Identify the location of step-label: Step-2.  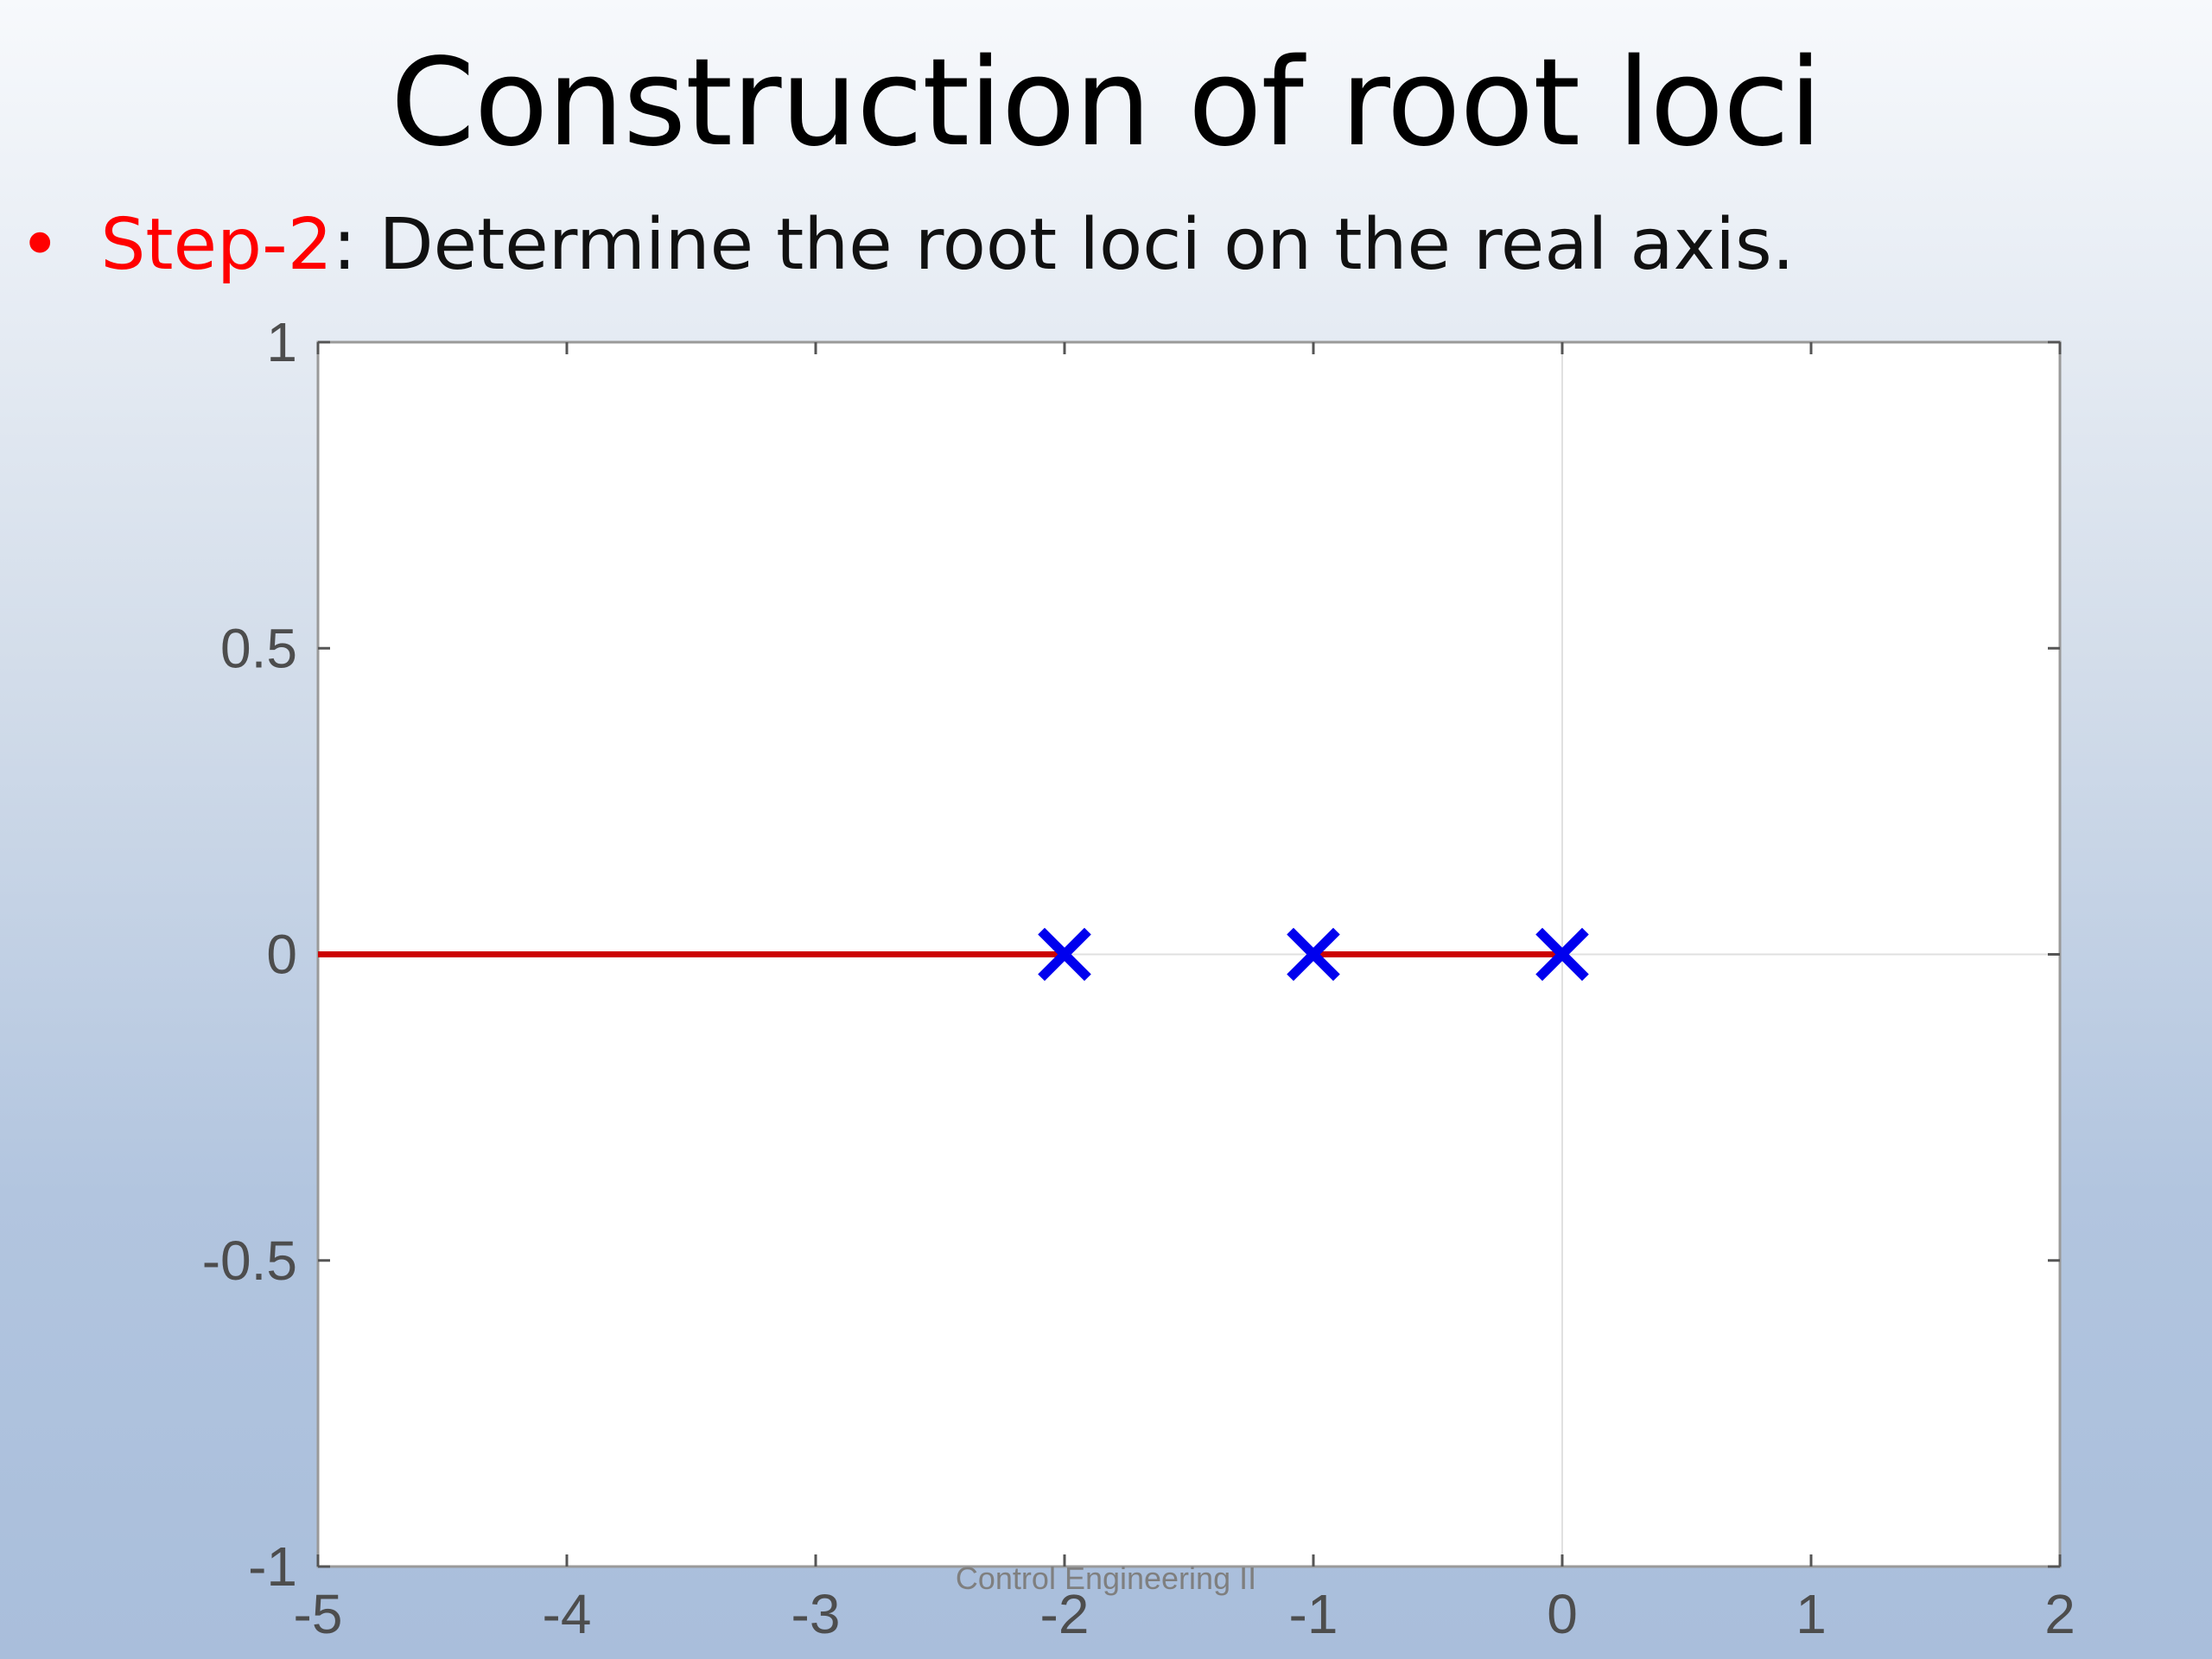
(216, 245).